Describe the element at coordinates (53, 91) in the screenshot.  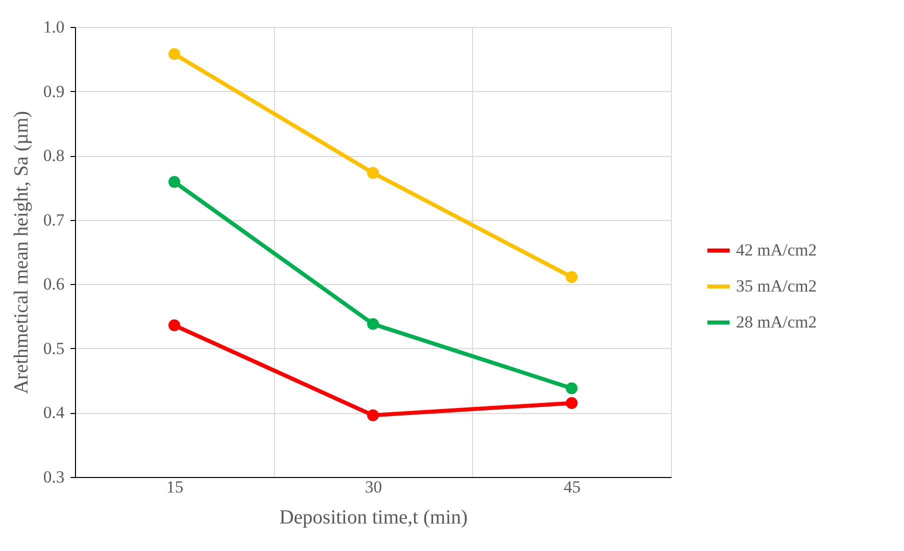
I see `y-tick-label: 0.9` at that location.